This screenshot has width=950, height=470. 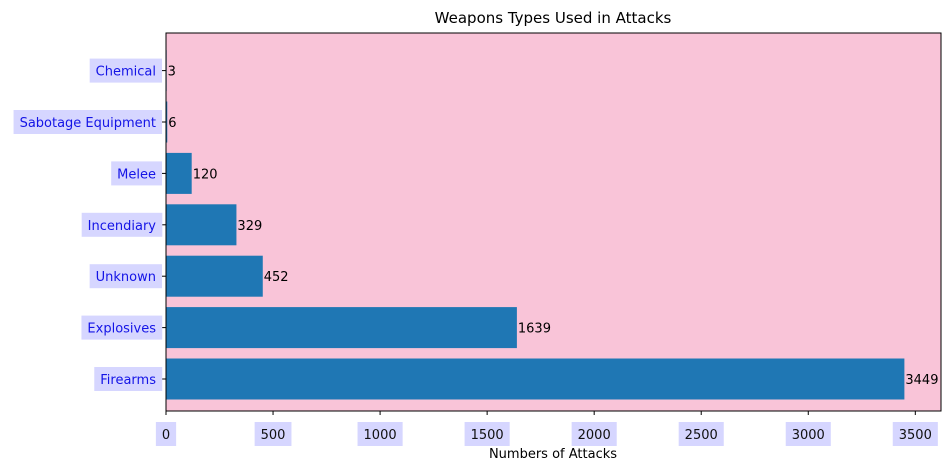 I want to click on bar-explosives, so click(x=341, y=328).